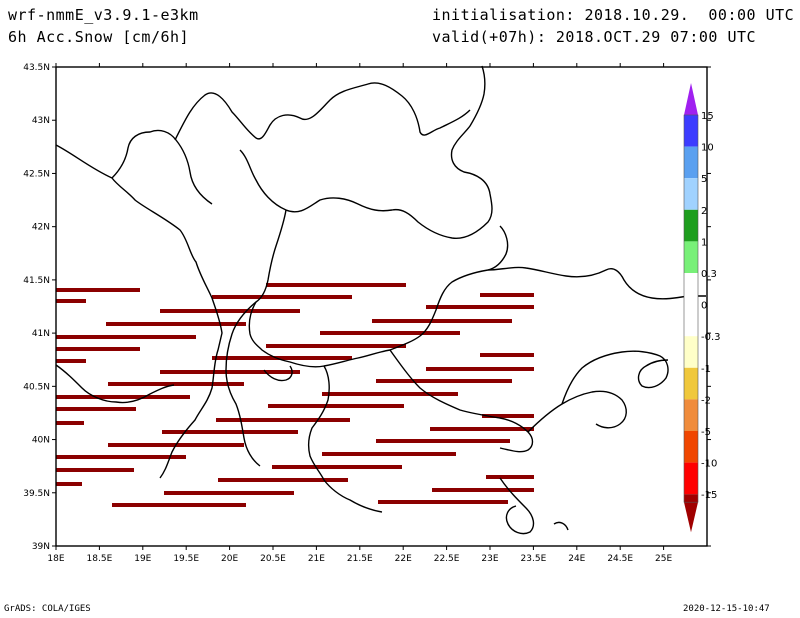  Describe the element at coordinates (103, 15) in the screenshot. I see `model-title: wrf-nmmE_v3.9.1-e3km` at that location.